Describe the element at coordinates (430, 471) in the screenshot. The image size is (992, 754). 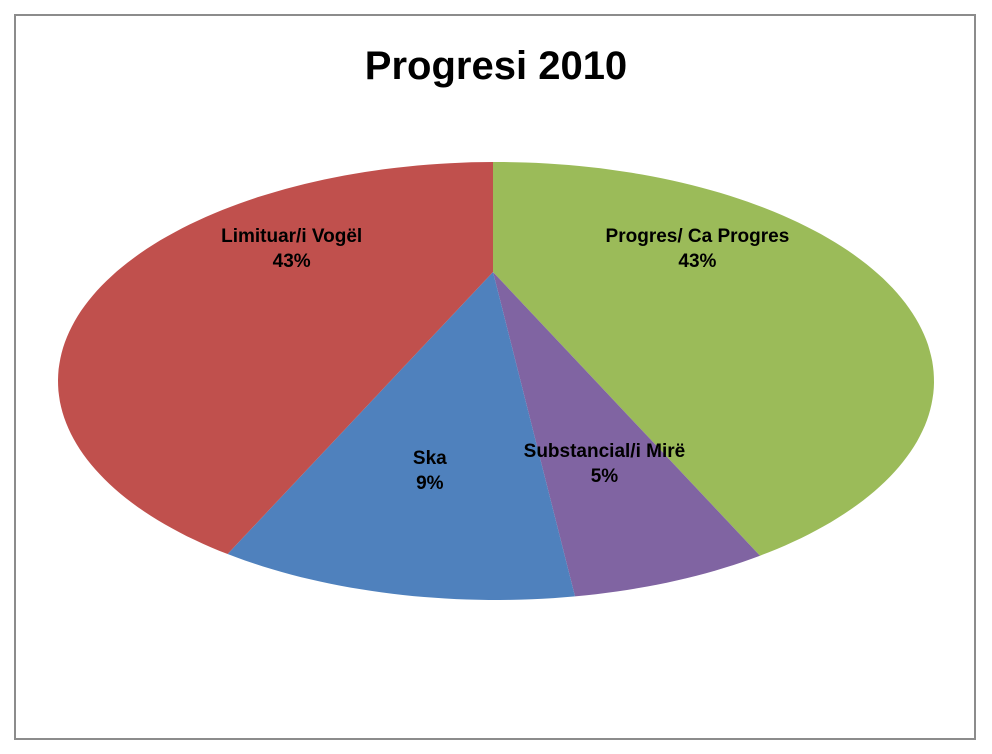
I see `slice-label: Ska 9%` at that location.